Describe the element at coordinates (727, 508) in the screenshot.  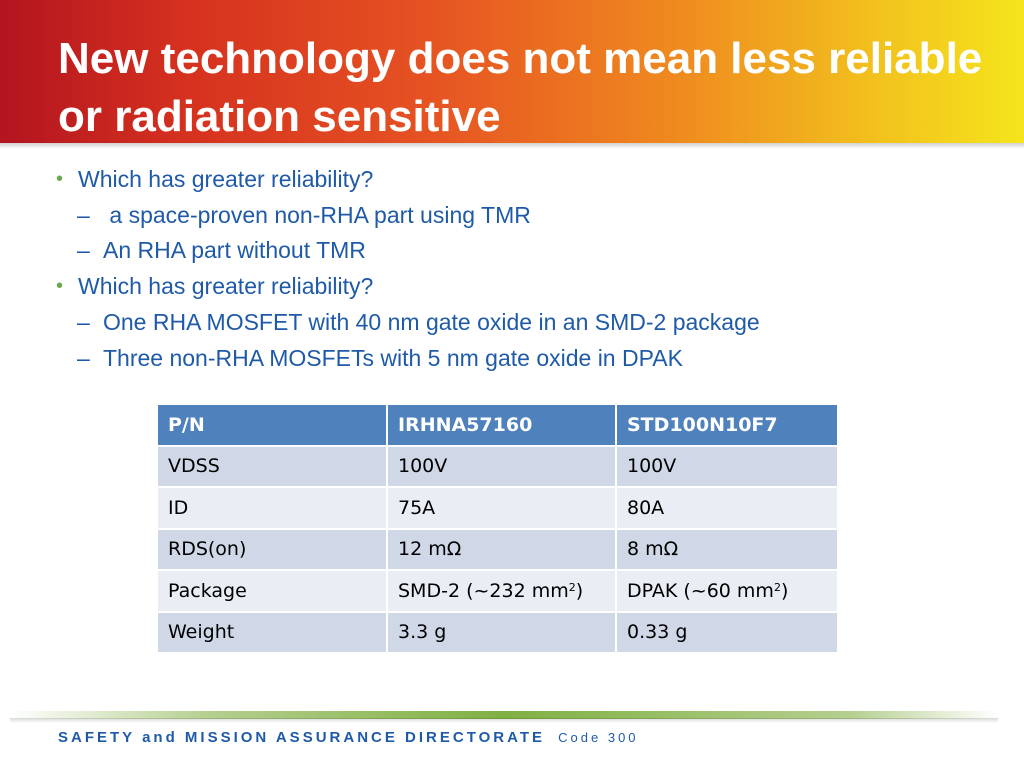
I see `table-cell: 80A` at that location.